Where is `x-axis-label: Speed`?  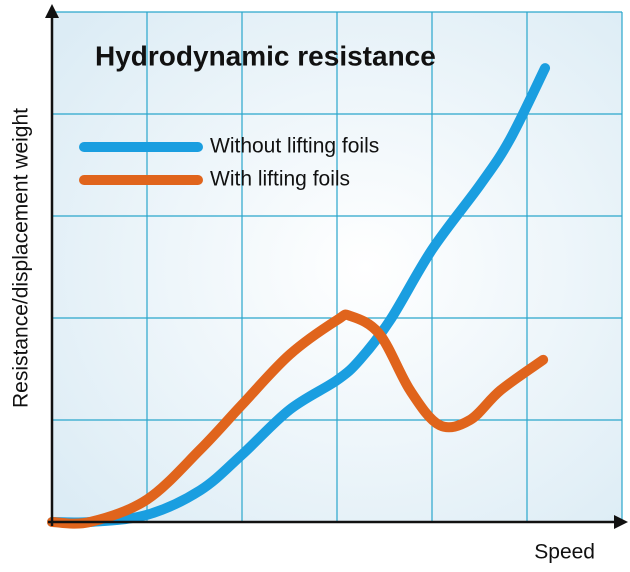
x-axis-label: Speed is located at coordinates (564, 552).